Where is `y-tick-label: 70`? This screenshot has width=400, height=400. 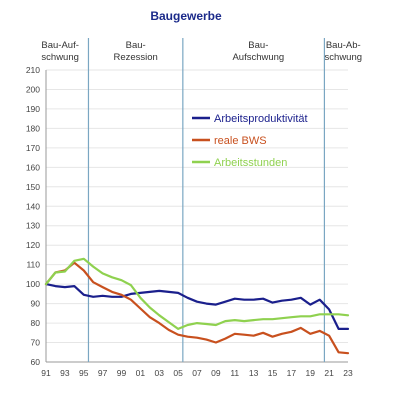
y-tick-label: 70 is located at coordinates (36, 343).